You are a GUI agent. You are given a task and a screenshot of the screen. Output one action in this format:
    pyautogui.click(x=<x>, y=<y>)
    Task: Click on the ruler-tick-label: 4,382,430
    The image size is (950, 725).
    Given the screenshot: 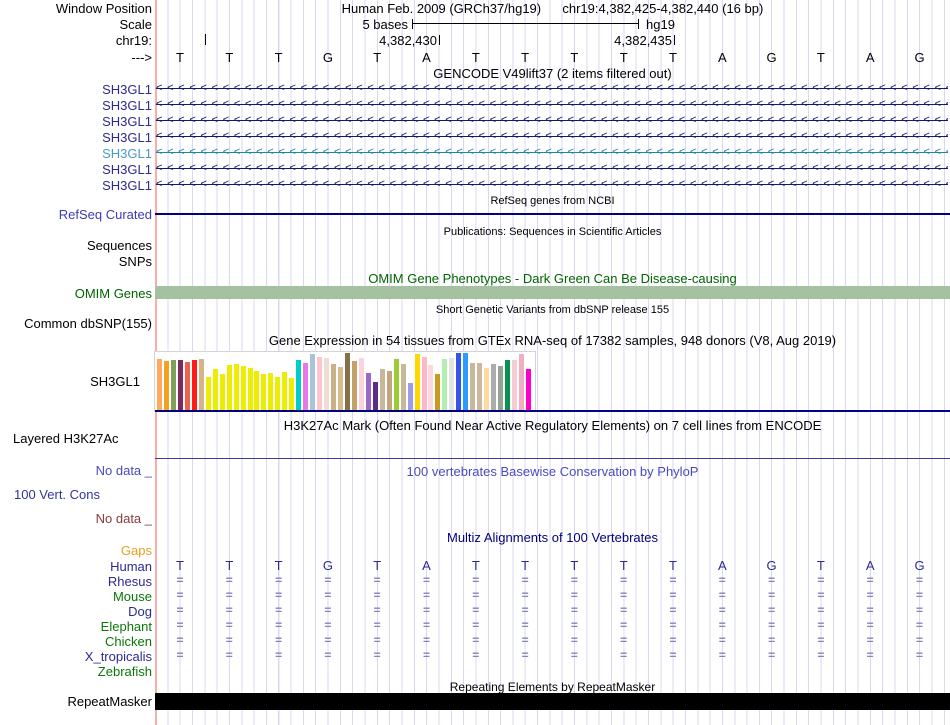 What is the action you would take?
    pyautogui.click(x=408, y=40)
    